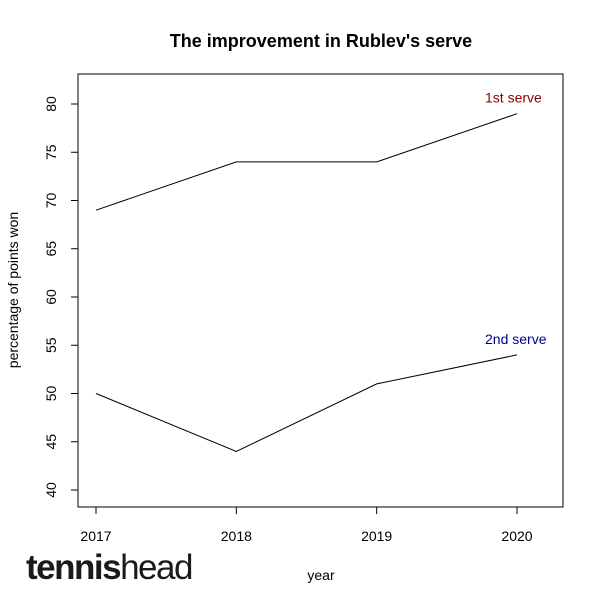 Image resolution: width=604 pixels, height=604 pixels. Describe the element at coordinates (516, 218) in the screenshot. I see `series-labels: 1st serve 2nd serve` at that location.